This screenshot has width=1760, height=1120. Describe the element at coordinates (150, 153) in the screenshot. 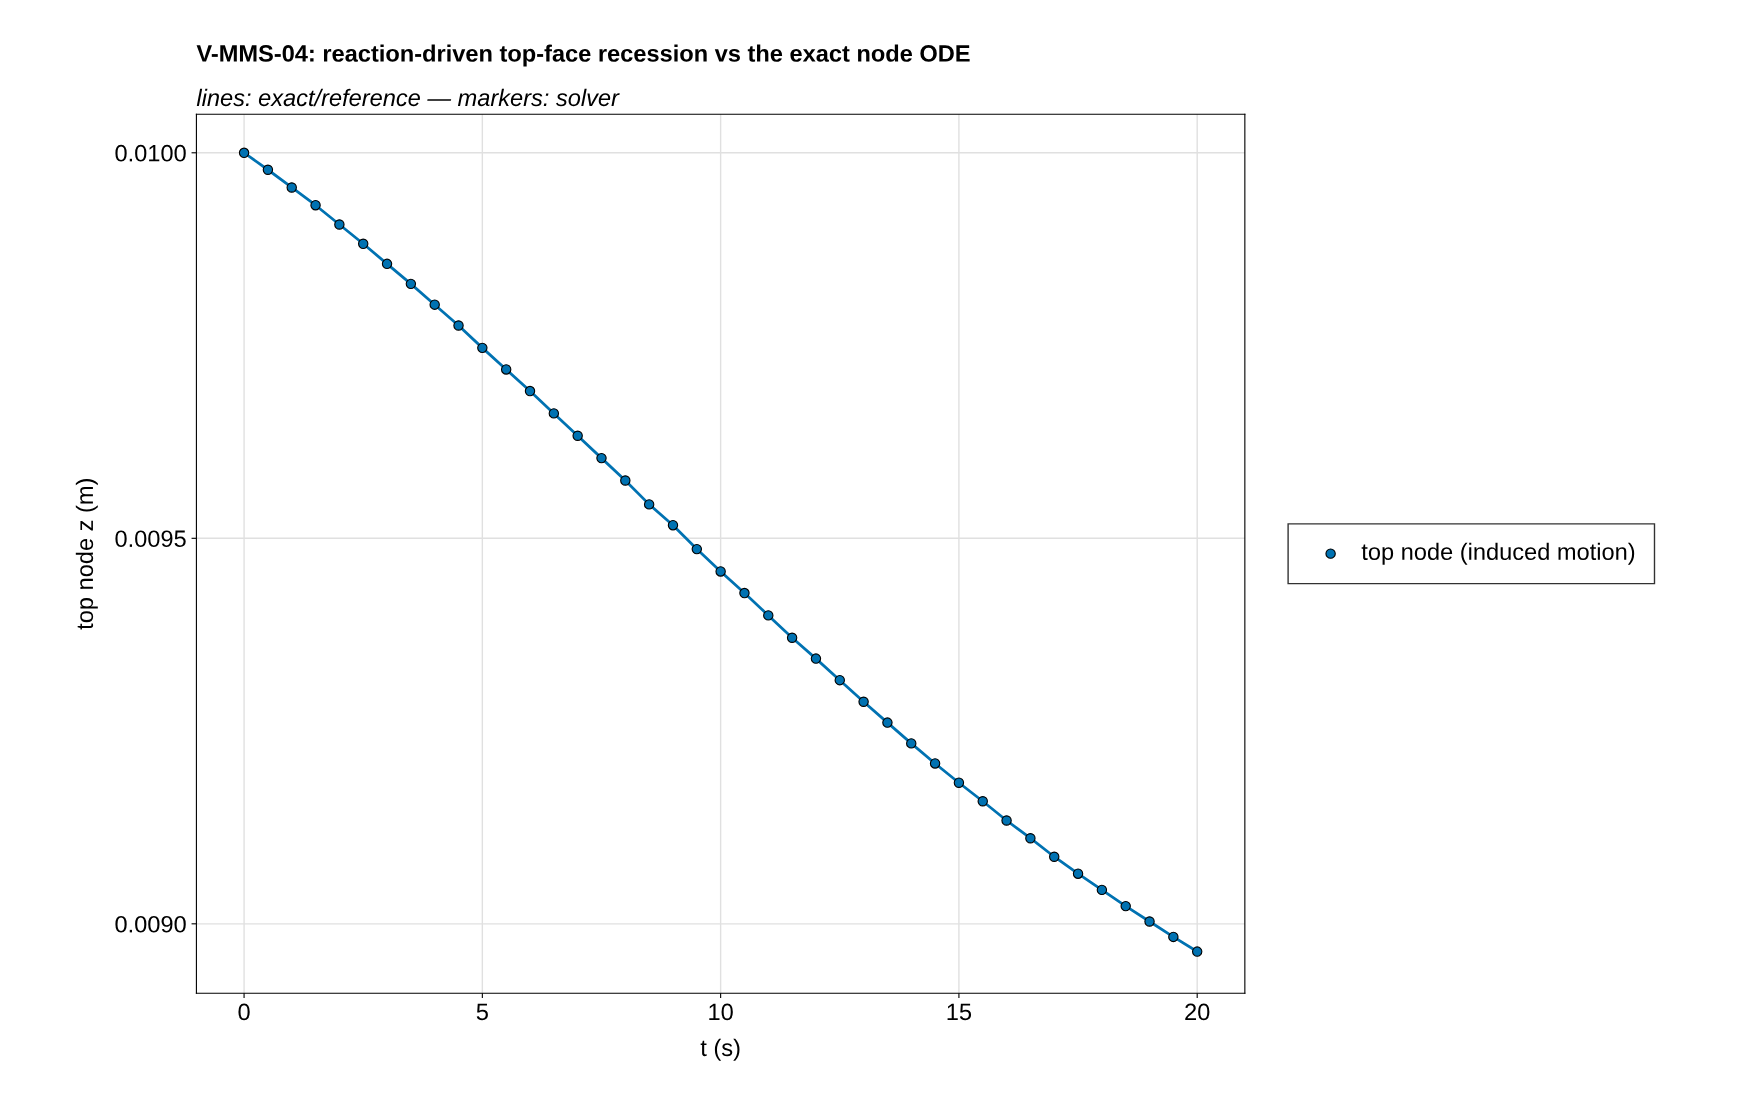

I see `y-tick-label: 0.0100` at that location.